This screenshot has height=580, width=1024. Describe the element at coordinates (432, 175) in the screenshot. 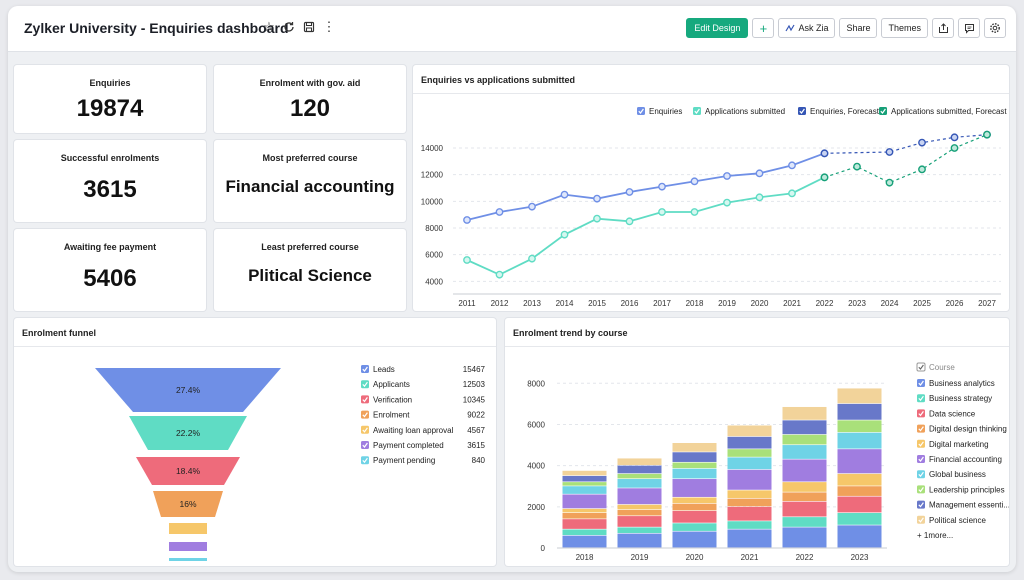

I see `y-tick-label: 12000` at that location.